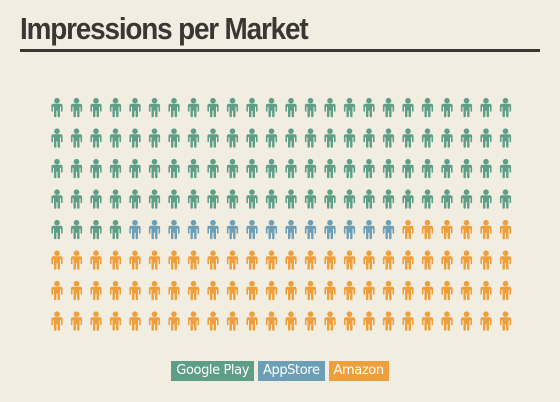 This screenshot has height=402, width=560. Describe the element at coordinates (212, 371) in the screenshot. I see `legend-item-google-play: Google Play` at that location.